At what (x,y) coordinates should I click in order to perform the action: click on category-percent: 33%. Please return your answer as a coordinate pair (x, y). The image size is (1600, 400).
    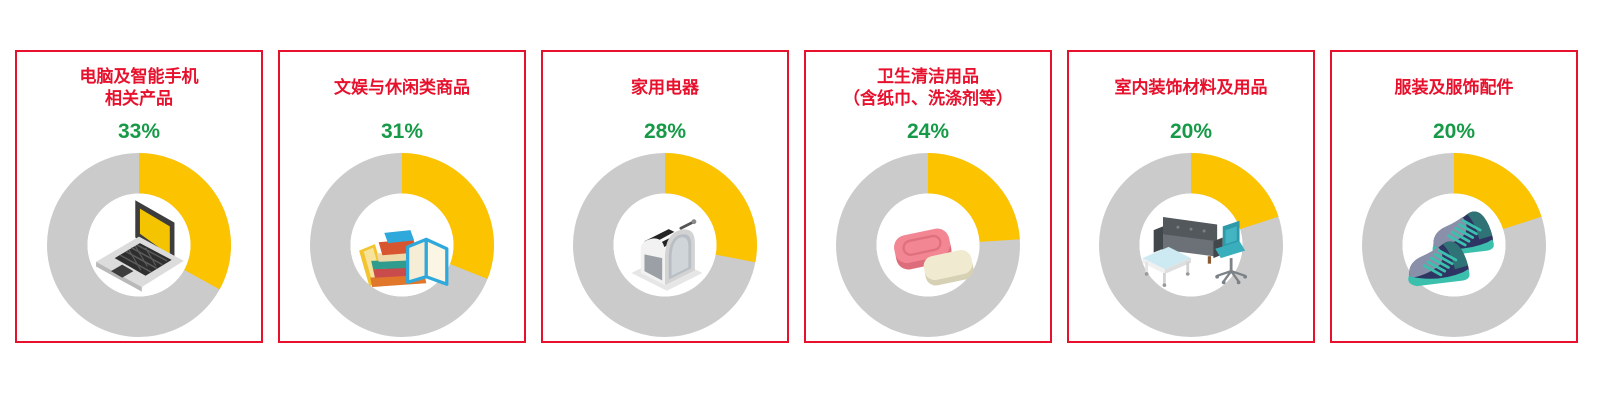
    Looking at the image, I should click on (139, 131).